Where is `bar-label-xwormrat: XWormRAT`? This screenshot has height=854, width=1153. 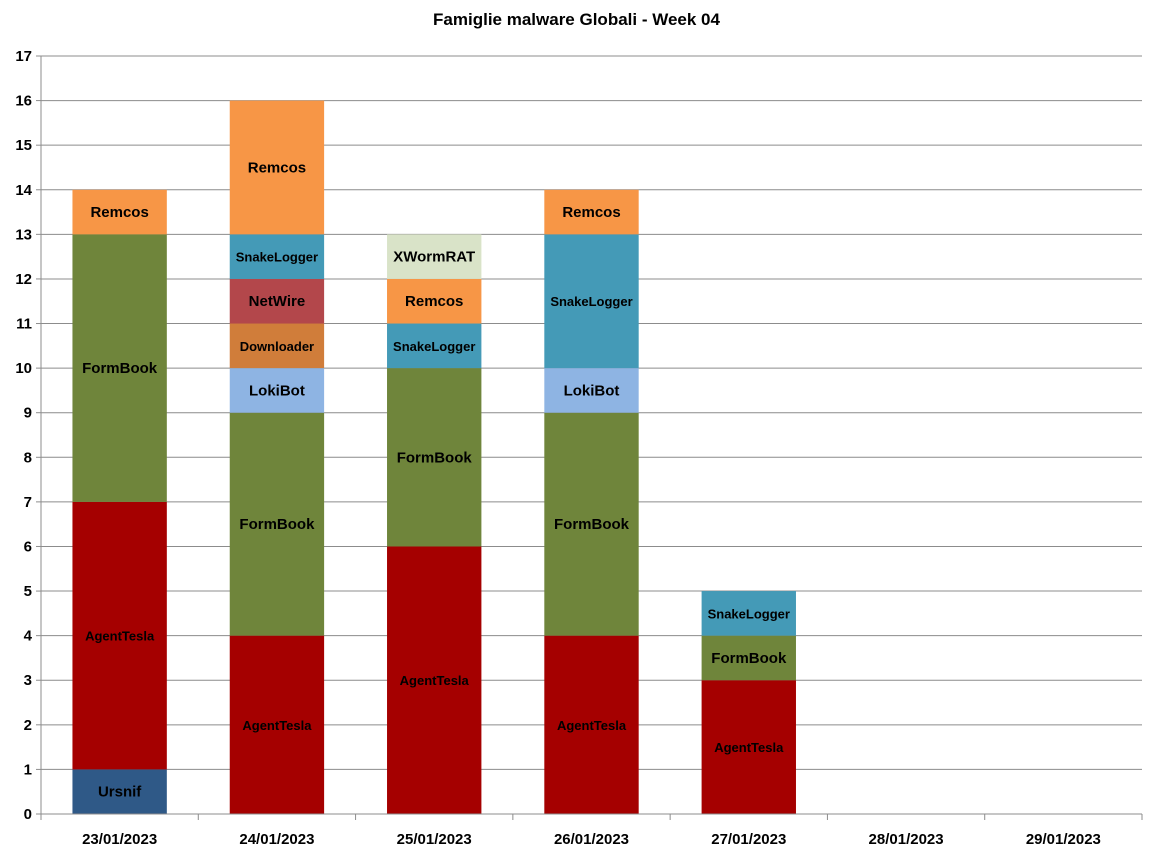 bar-label-xwormrat: XWormRAT is located at coordinates (434, 257).